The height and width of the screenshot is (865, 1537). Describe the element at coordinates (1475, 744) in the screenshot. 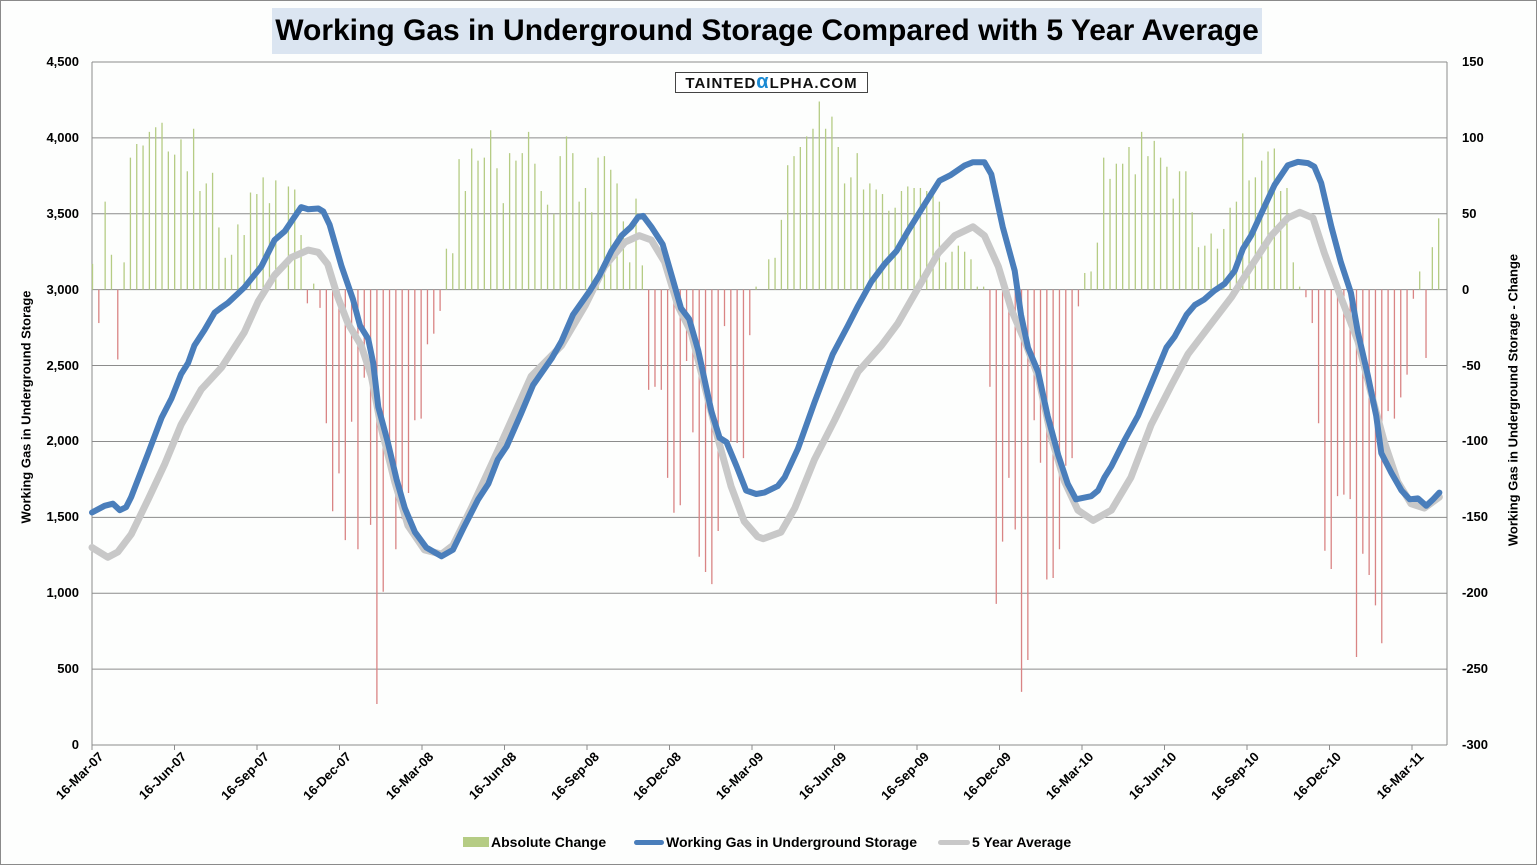

I see `y-tick-label-right: -300` at that location.